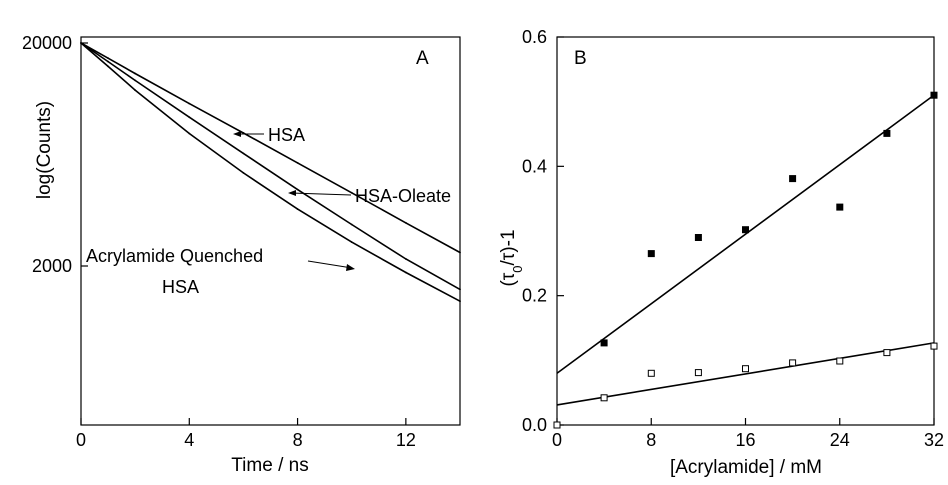 The image size is (948, 485). I want to click on panel-b-y-tick-label: 0.6, so click(534, 37).